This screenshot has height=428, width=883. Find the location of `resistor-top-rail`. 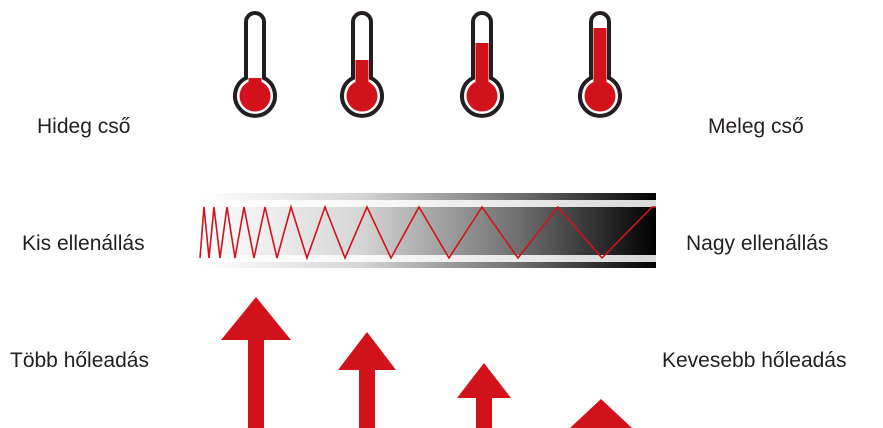

resistor-top-rail is located at coordinates (428, 203).